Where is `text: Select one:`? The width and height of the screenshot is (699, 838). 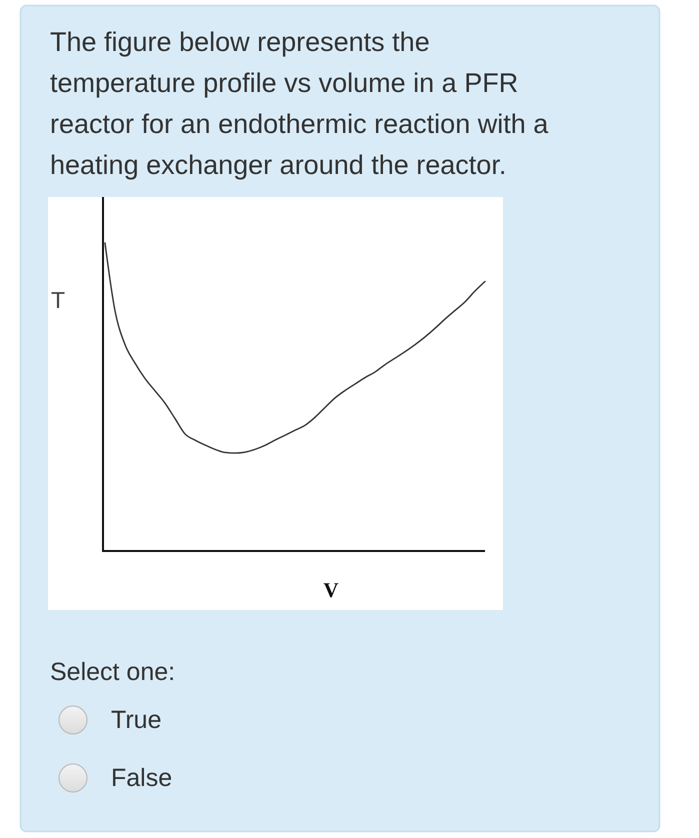 text: Select one: is located at coordinates (113, 672).